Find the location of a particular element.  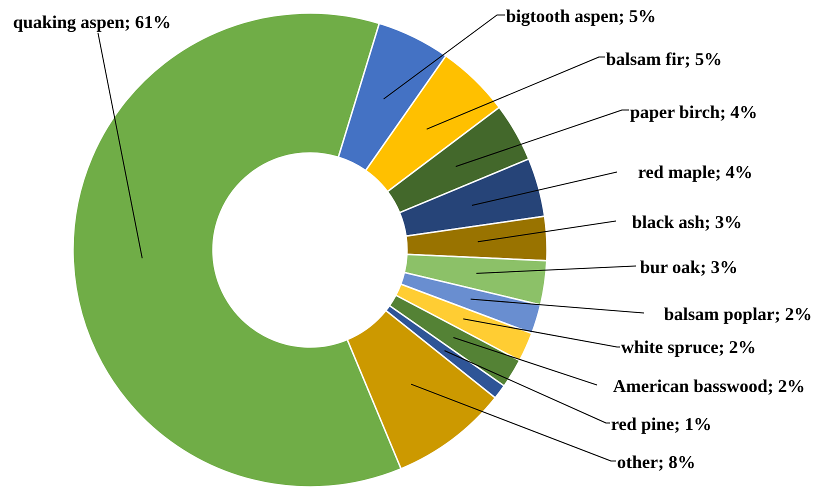

slice-label: quaking aspen; 61% is located at coordinates (92, 22).